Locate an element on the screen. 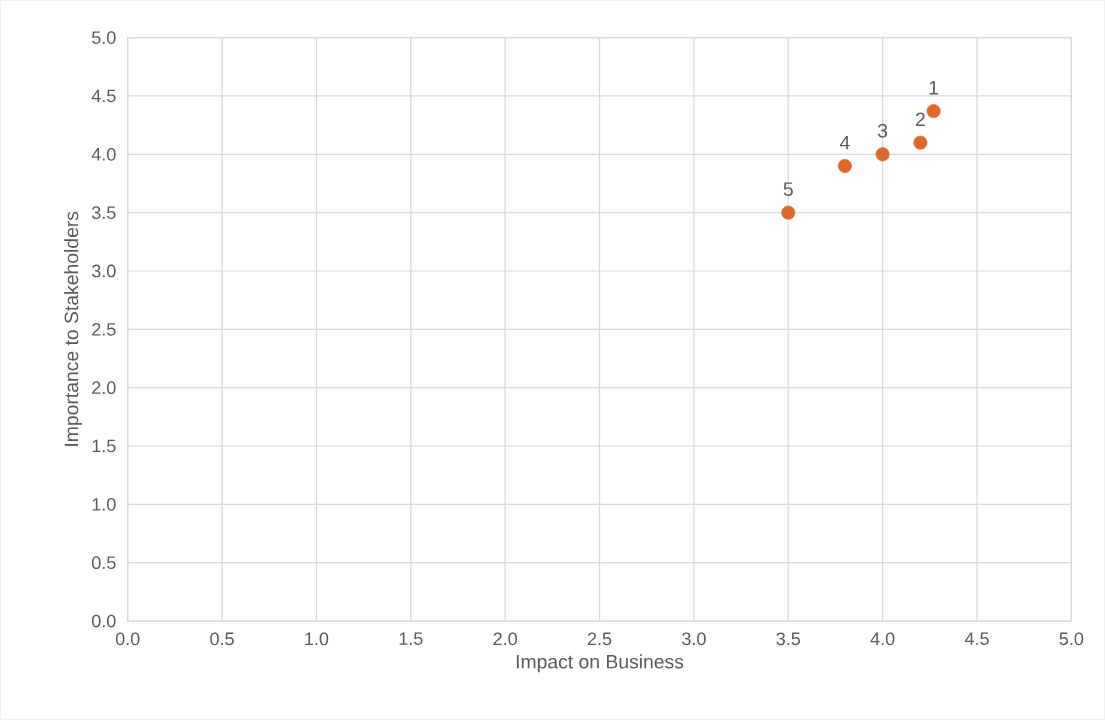 This screenshot has width=1105, height=720. x-tick-label: 0.0 is located at coordinates (127, 639).